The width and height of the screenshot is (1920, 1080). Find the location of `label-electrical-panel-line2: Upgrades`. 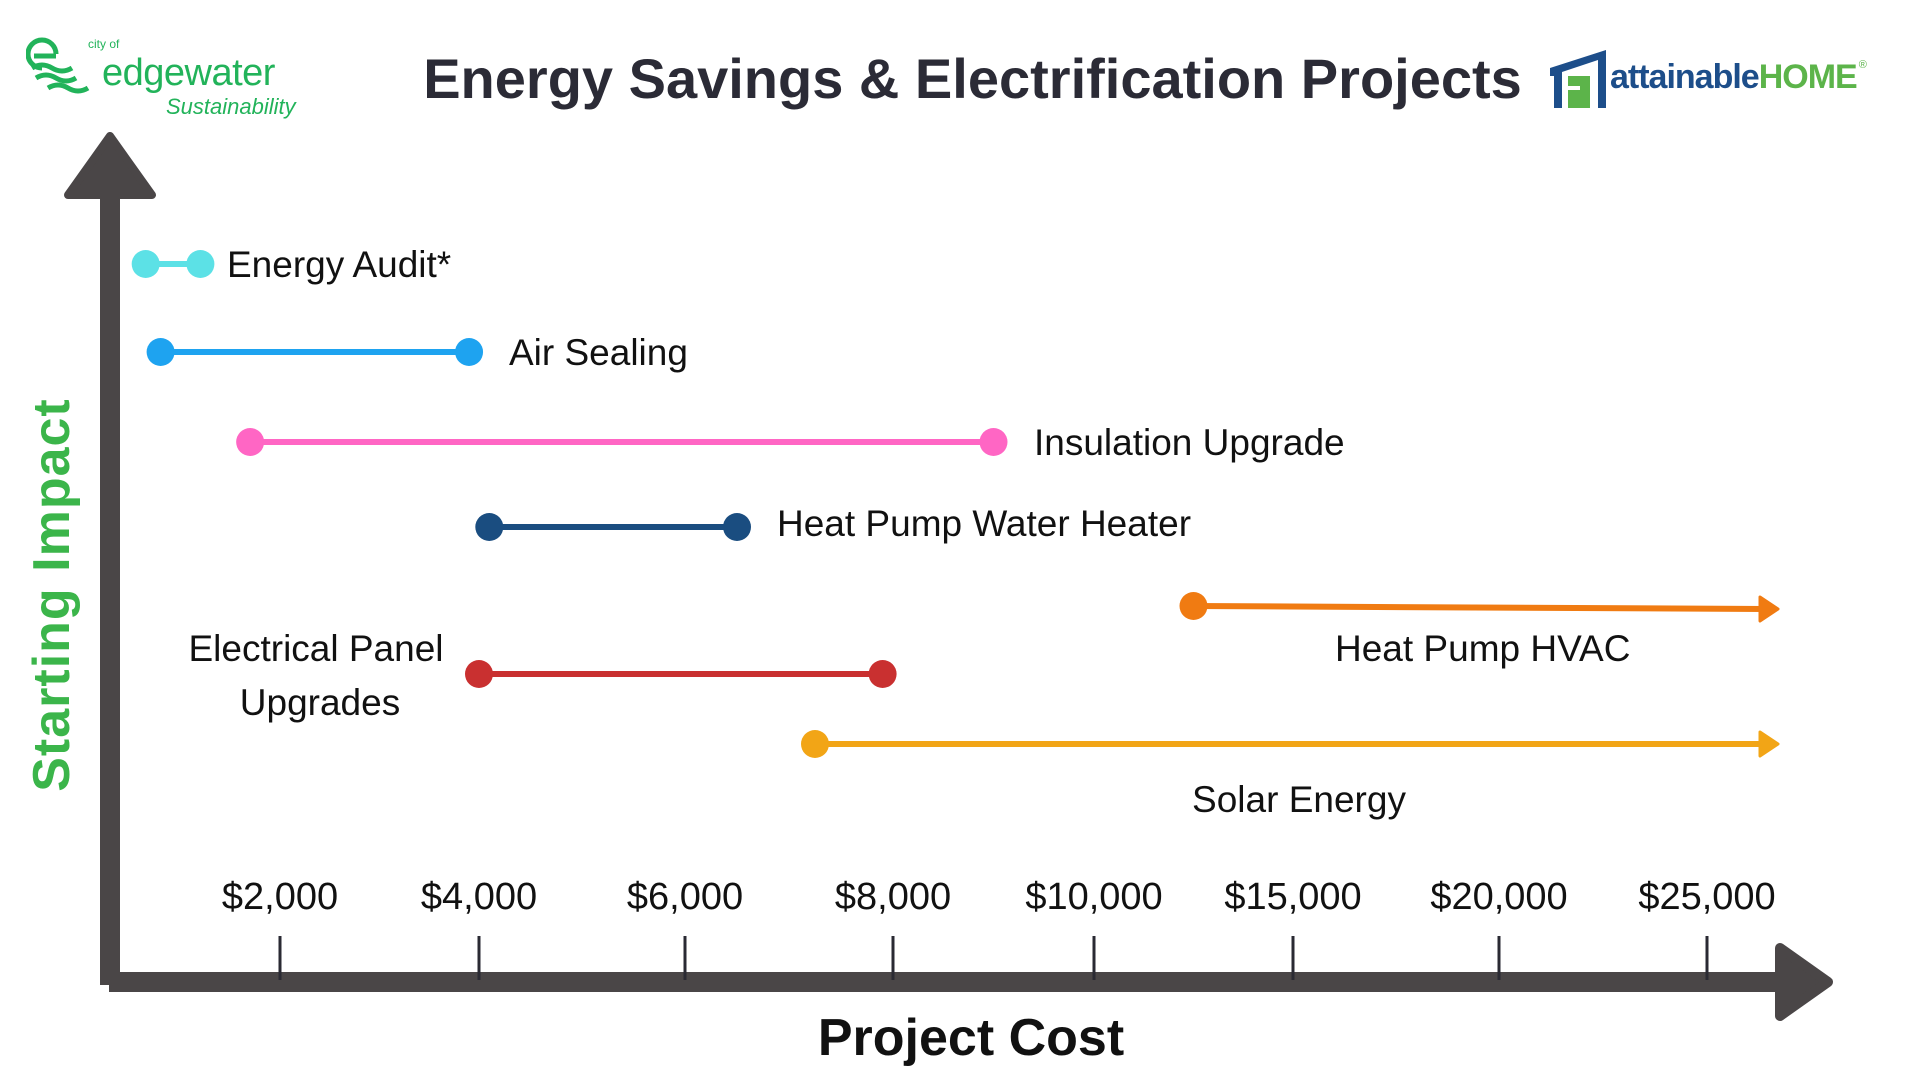

label-electrical-panel-line2: Upgrades is located at coordinates (320, 702).